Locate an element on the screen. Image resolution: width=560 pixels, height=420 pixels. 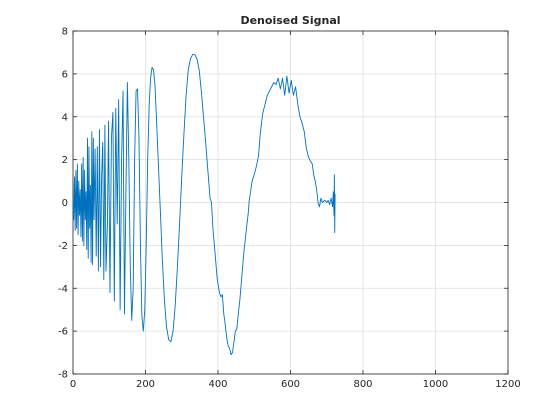
x-tick-label: 400 is located at coordinates (217, 384).